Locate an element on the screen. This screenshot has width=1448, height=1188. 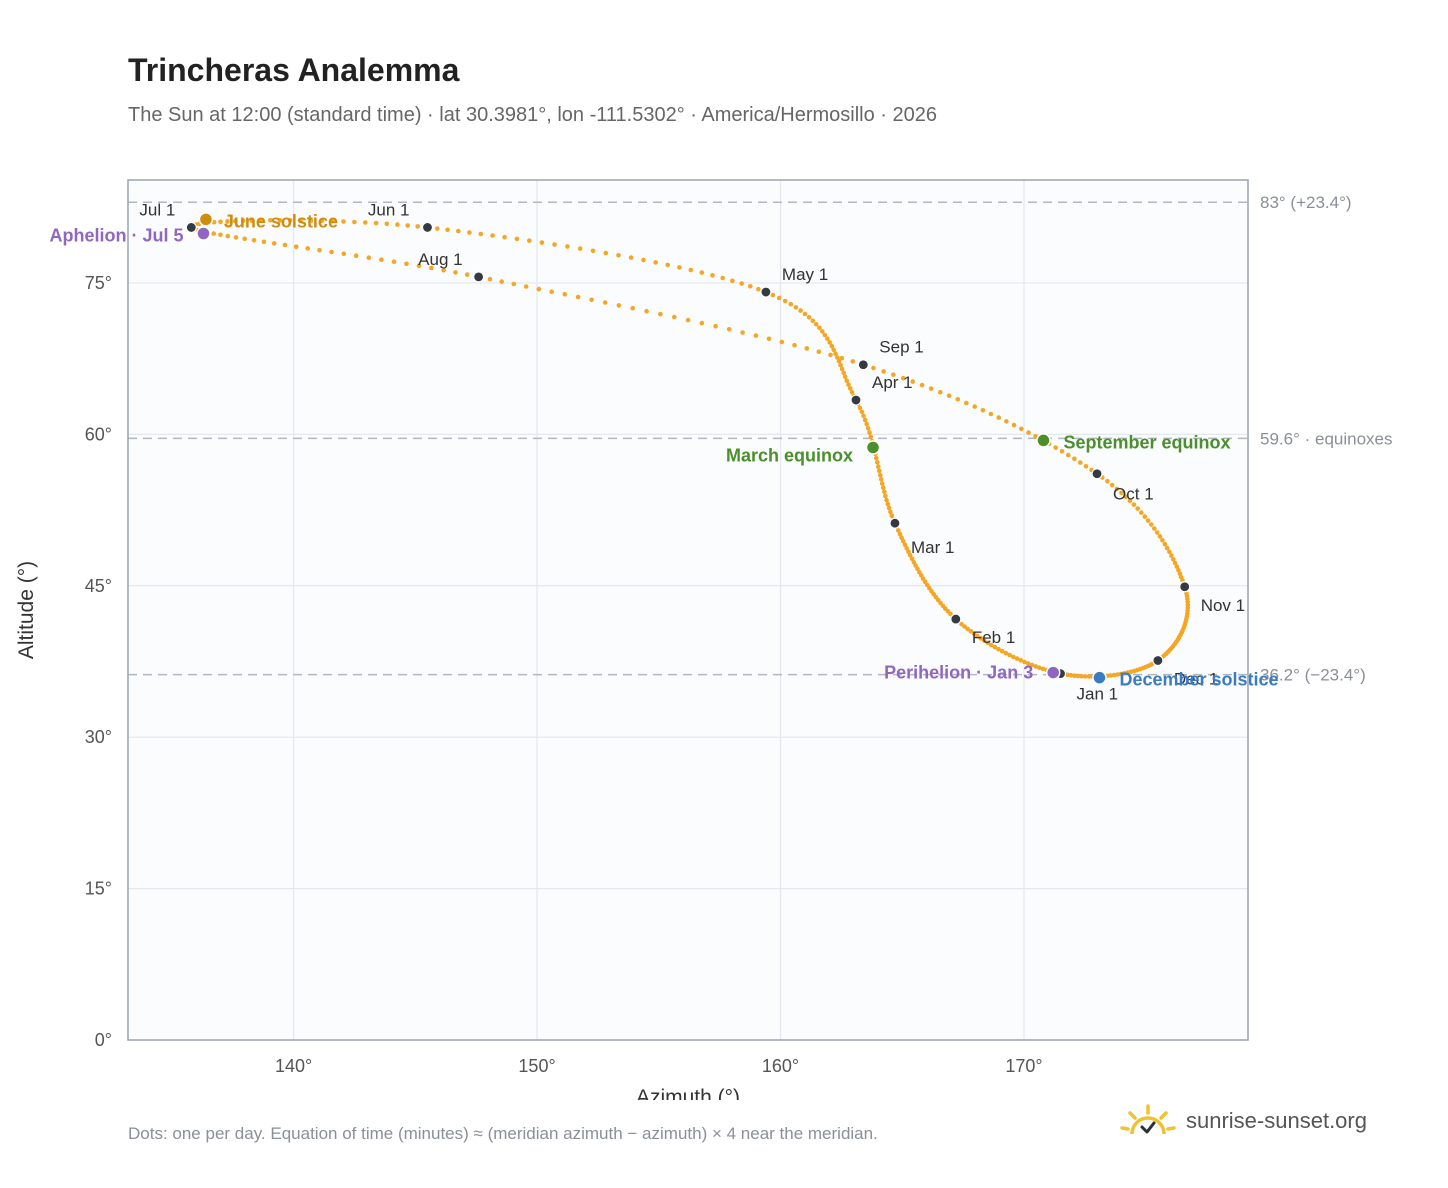
sun-logo-icon is located at coordinates (1148, 1119).